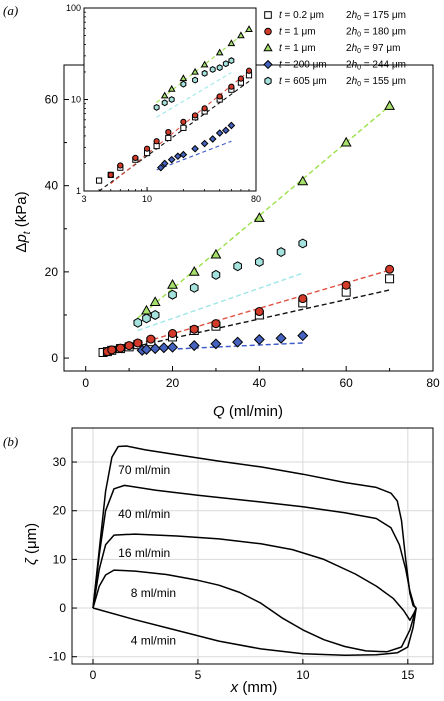 This screenshot has width=444, height=701. Describe the element at coordinates (60, 511) in the screenshot. I see `y-tick-label: 20` at that location.